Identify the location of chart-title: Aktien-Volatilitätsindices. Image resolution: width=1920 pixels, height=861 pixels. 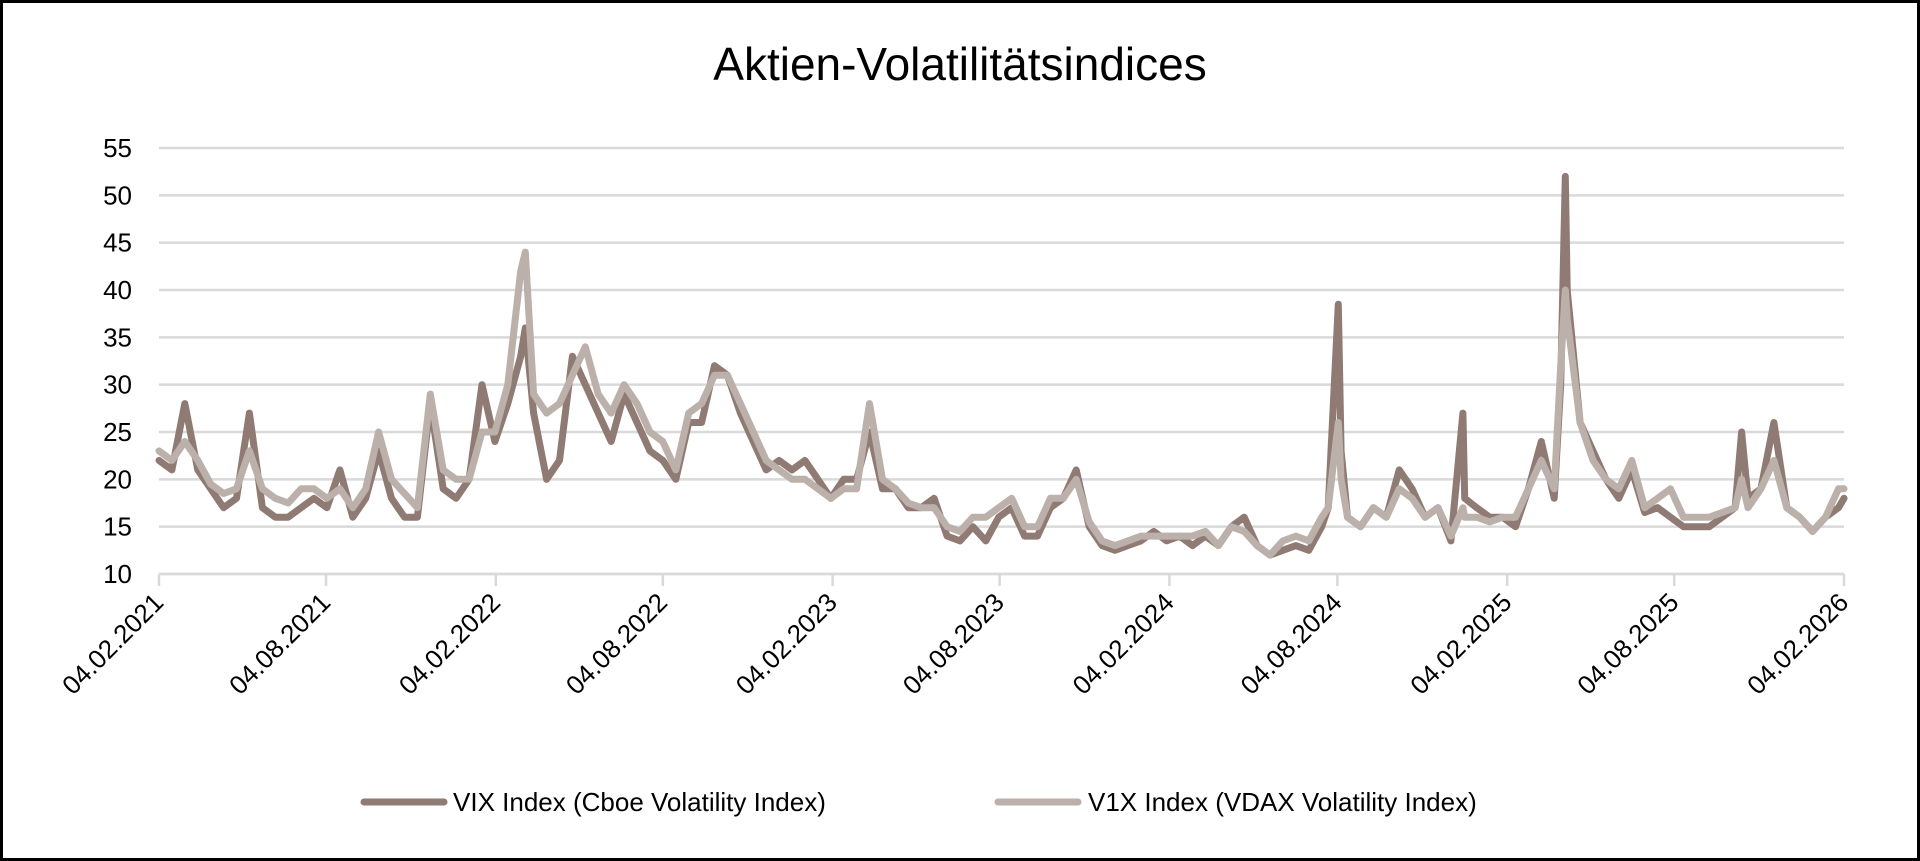
(959, 64).